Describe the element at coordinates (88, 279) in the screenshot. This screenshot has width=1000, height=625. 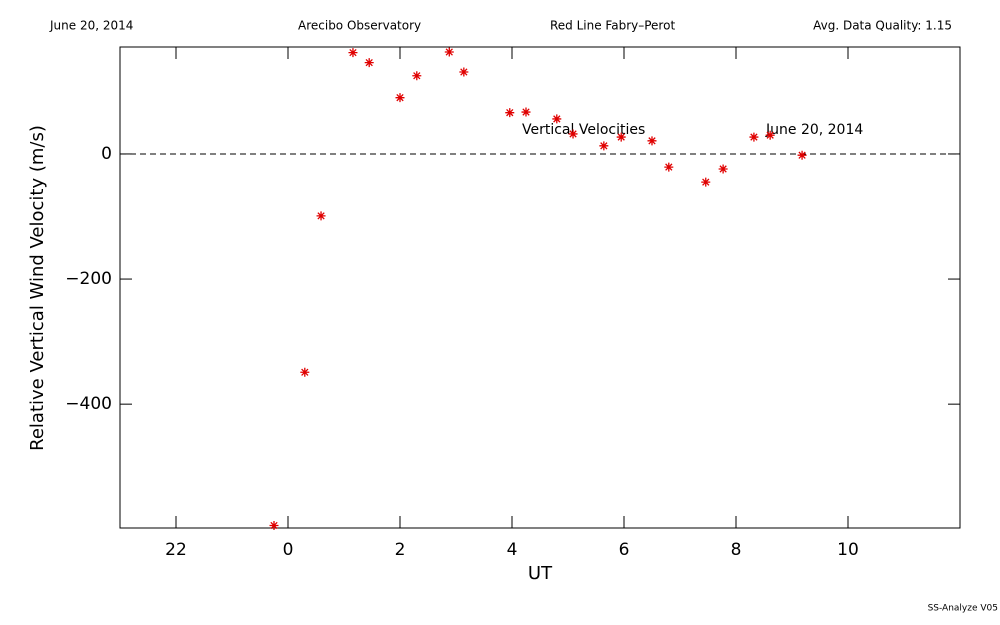
I see `y-tick-label: −200` at that location.